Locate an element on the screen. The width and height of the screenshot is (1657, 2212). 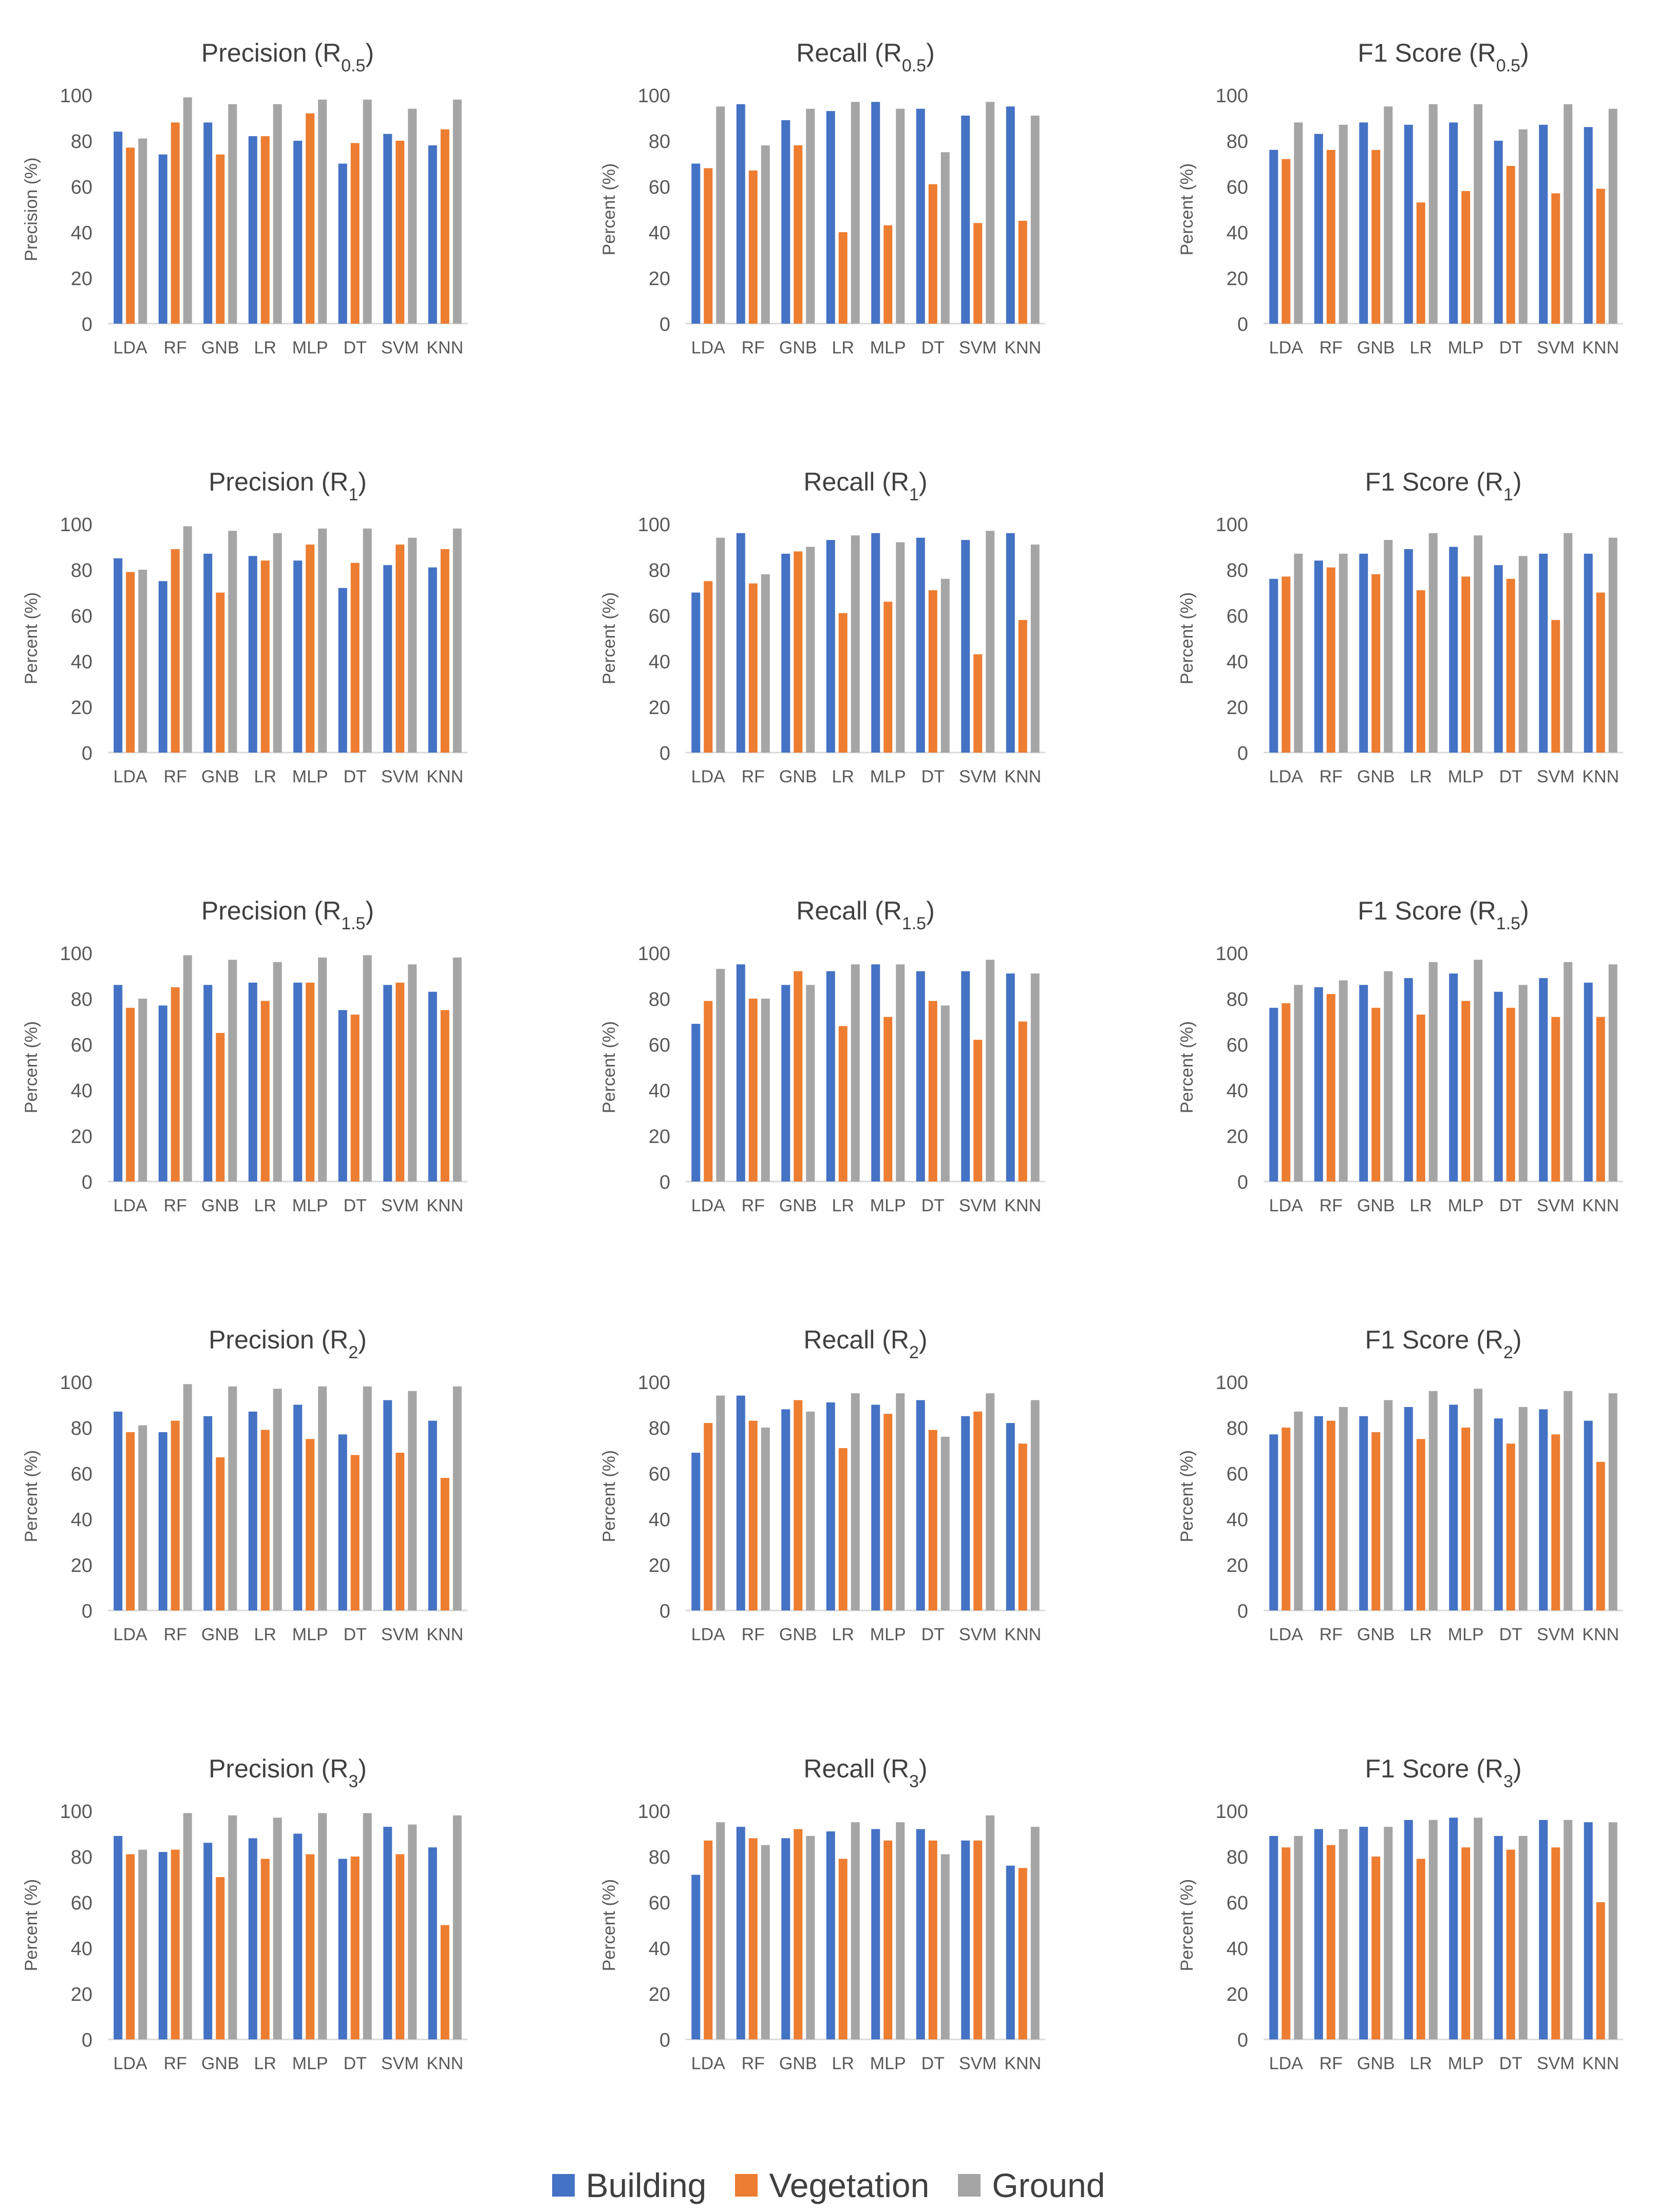
bar-vegetation-svm is located at coordinates (978, 703).